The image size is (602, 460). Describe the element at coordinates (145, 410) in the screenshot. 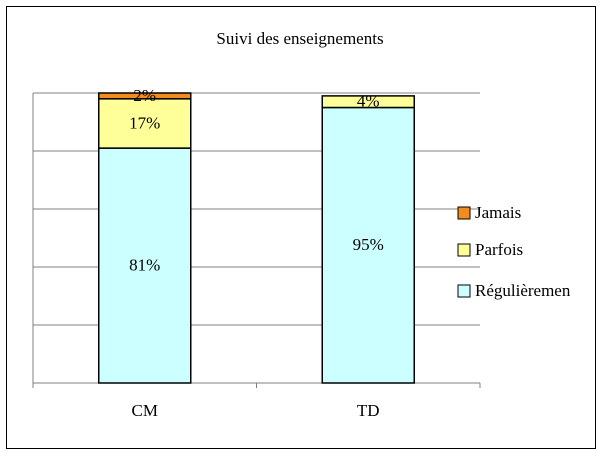

I see `x-tick-label: CM` at that location.